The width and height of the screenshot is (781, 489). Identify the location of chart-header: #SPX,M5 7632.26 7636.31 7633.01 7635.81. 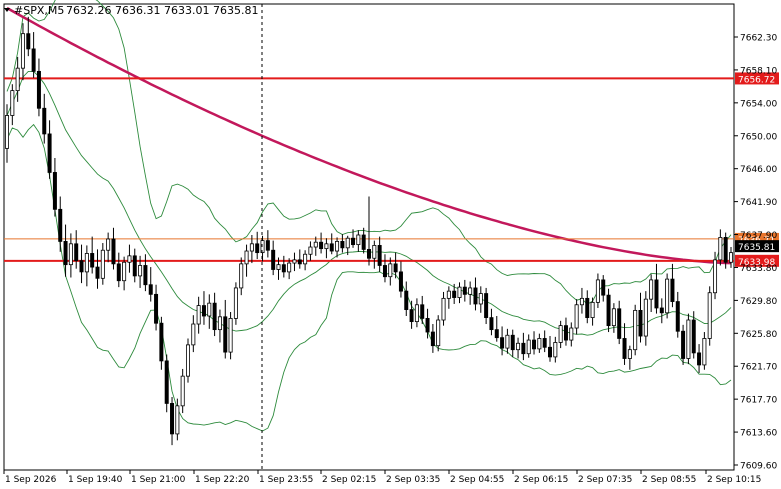
(131, 10).